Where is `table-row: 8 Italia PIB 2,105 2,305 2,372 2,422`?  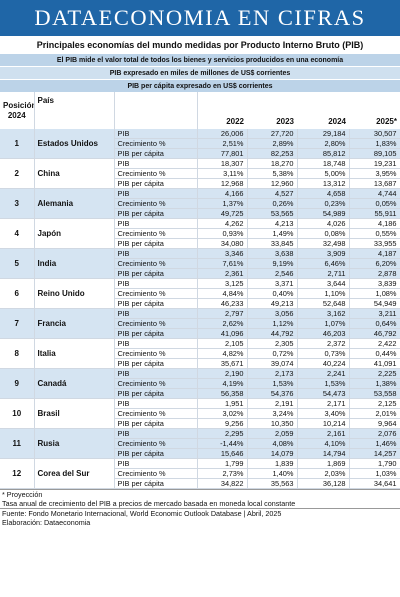
table-row: 8 Italia PIB 2,105 2,305 2,372 2,422 is located at coordinates (200, 353).